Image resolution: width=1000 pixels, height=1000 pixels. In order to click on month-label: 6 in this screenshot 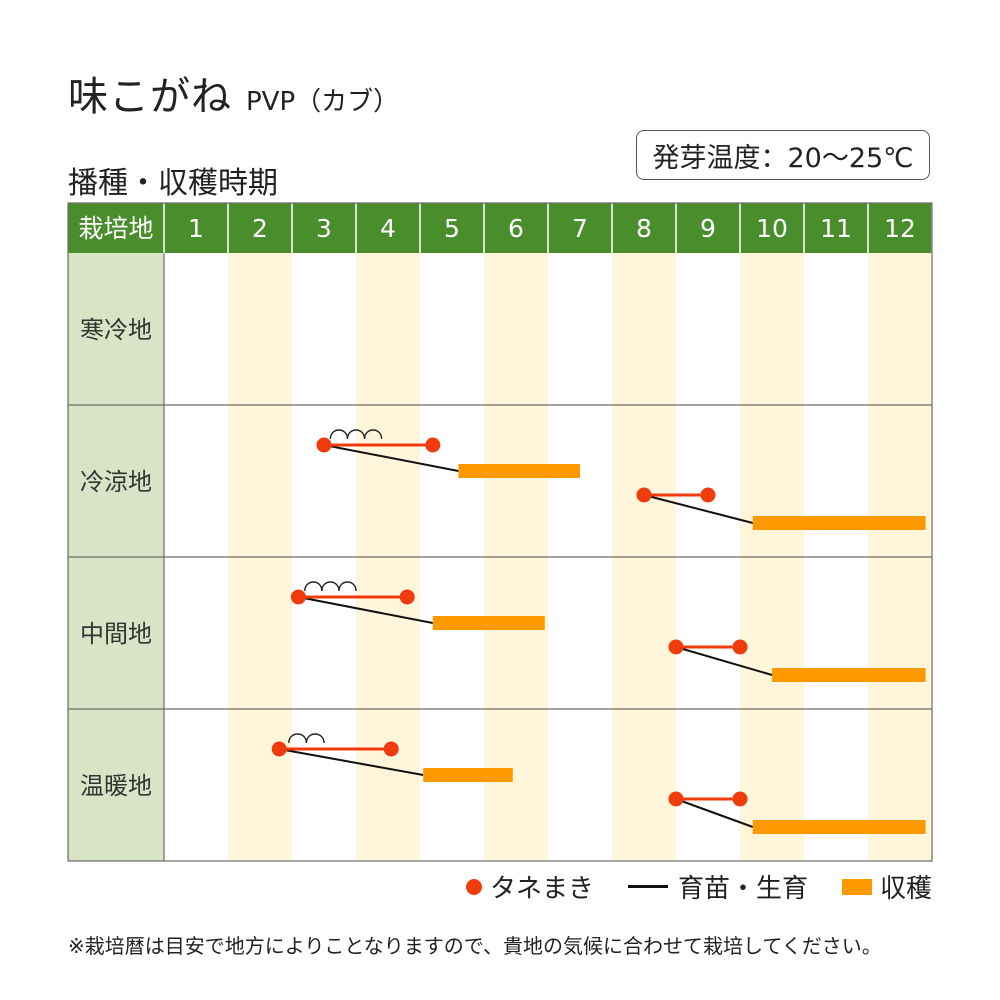, I will do `click(516, 228)`.